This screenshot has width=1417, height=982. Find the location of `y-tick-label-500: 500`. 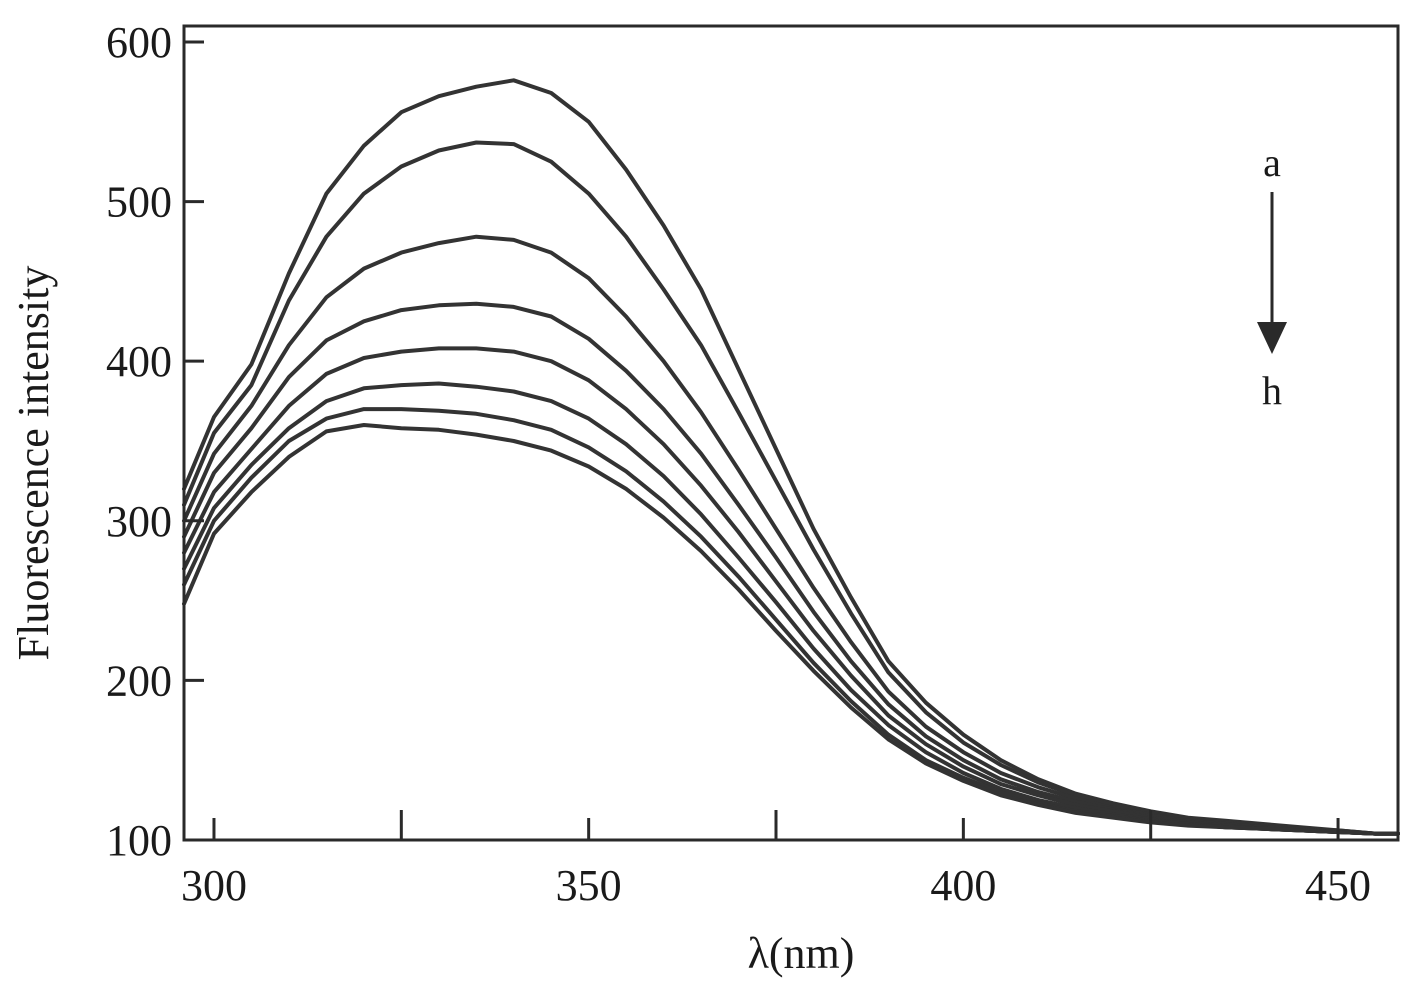

y-tick-label-500: 500 is located at coordinates (139, 202).